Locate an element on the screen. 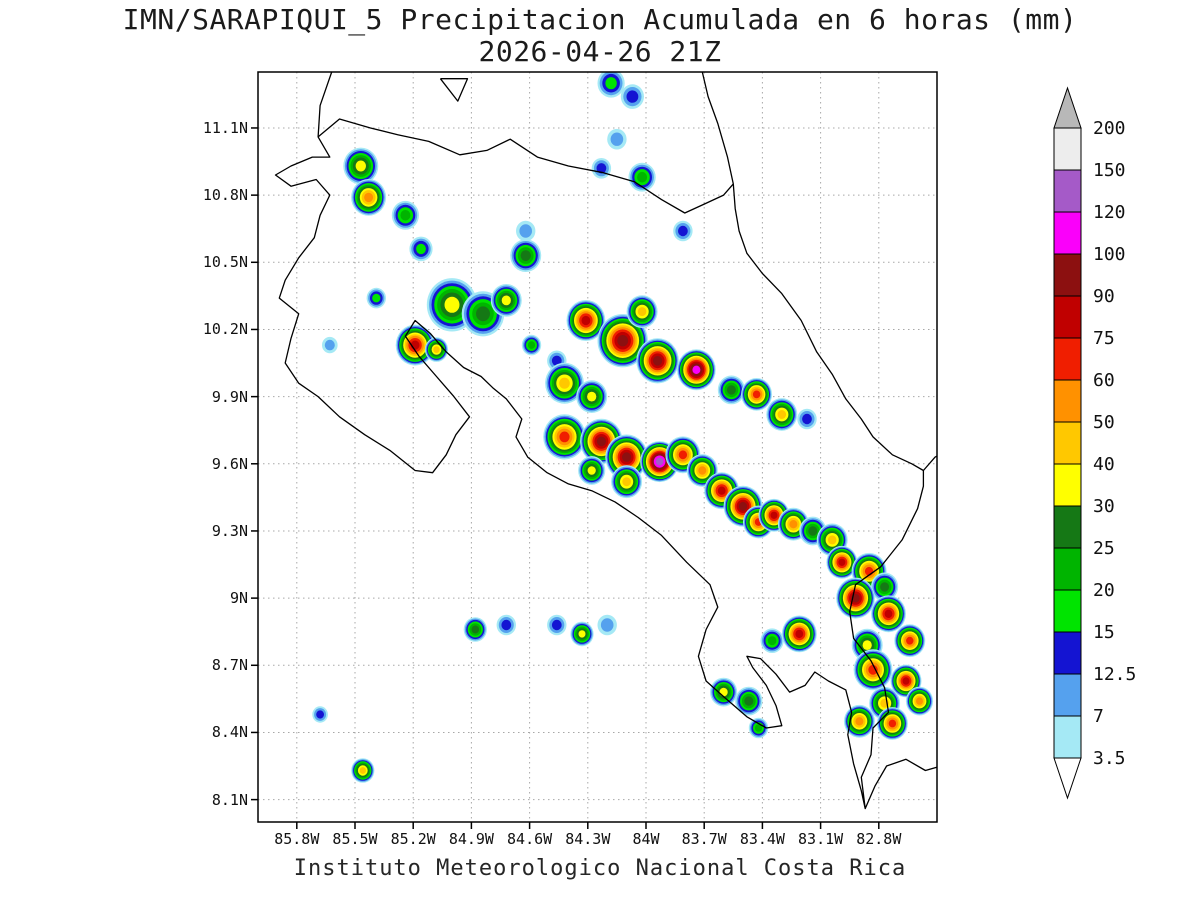 This screenshot has width=1200, height=900. x-axis-label: 84W is located at coordinates (646, 839).